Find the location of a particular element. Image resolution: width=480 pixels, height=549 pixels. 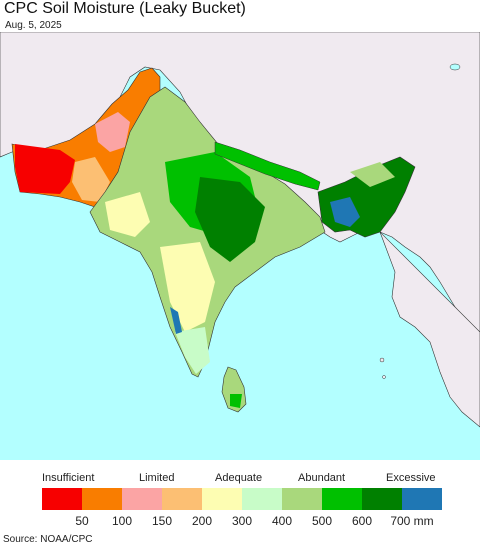

legend-tick: 700 mm is located at coordinates (412, 521).